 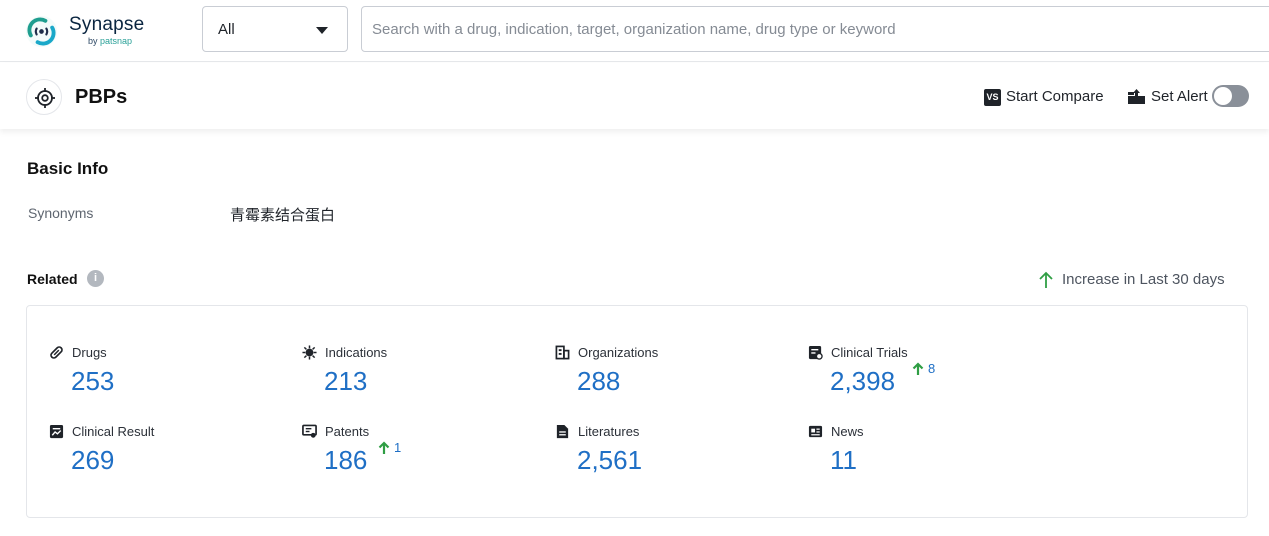 What do you see at coordinates (992, 97) in the screenshot?
I see `compare-icon: VS` at bounding box center [992, 97].